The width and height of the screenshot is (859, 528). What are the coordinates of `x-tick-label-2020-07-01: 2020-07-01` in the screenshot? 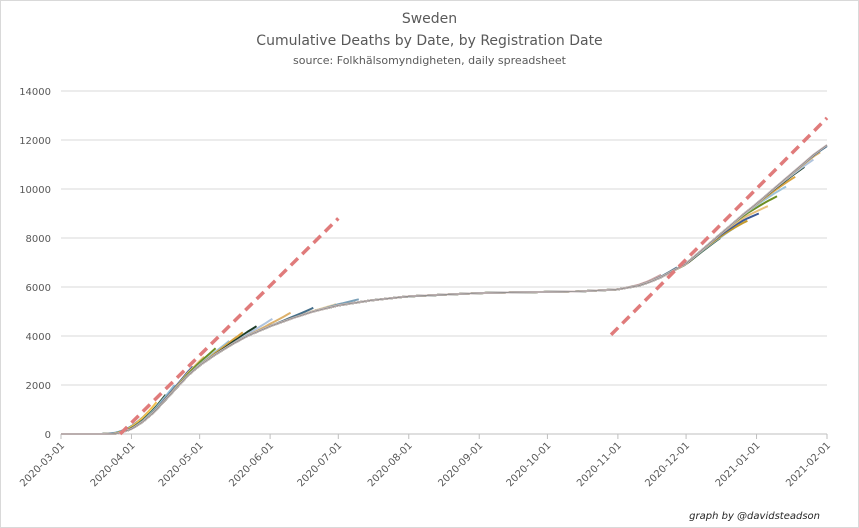 It's located at (320, 464).